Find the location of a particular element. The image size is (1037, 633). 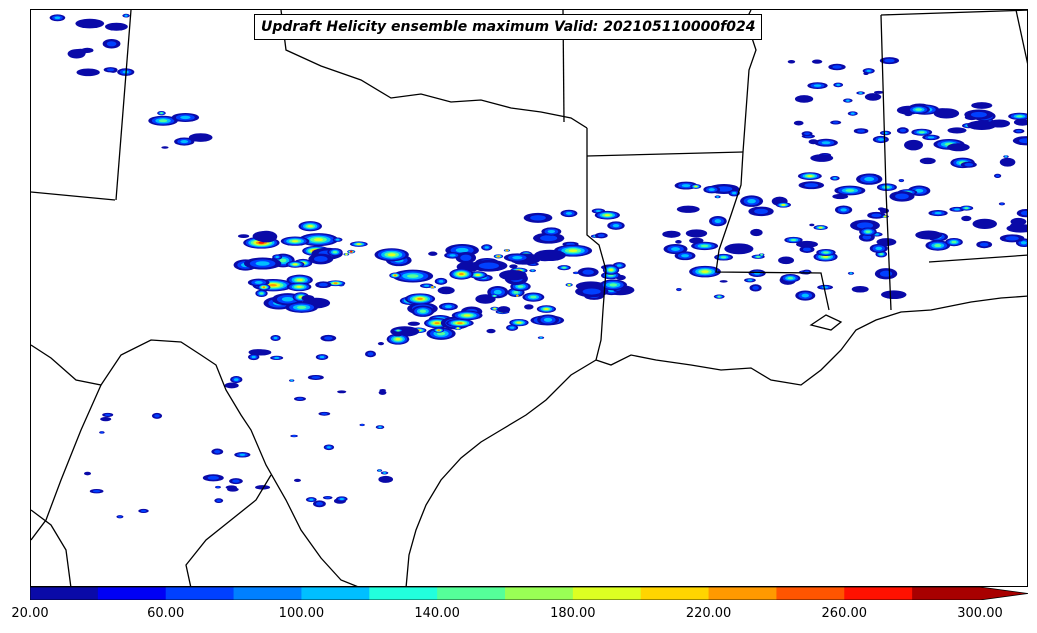

nm-south-segment is located at coordinates (73, 196).